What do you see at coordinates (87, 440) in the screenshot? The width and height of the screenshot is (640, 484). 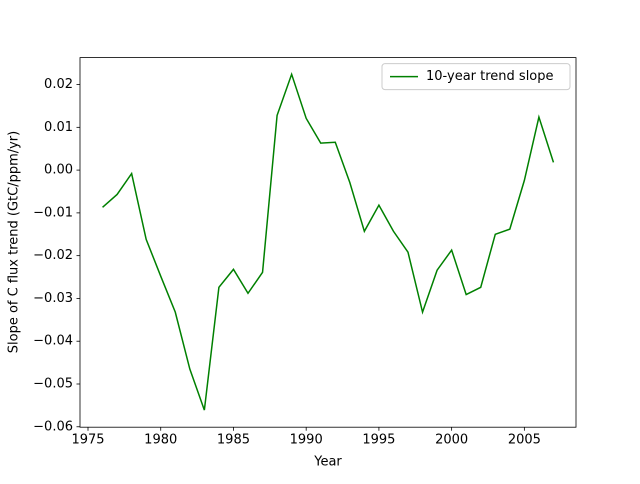 I see `x-tick-label: 1975` at bounding box center [87, 440].